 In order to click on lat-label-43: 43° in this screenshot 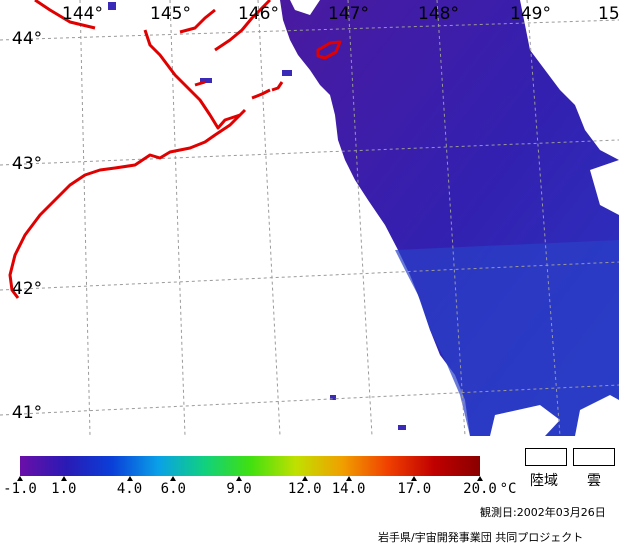, I will do `click(27, 164)`.